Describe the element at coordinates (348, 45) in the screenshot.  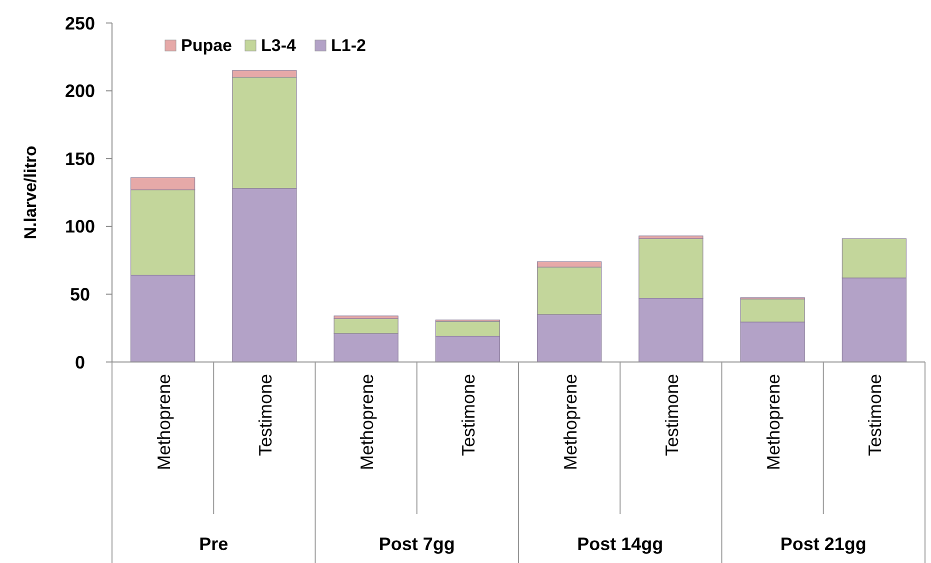
I see `legend-label: L1-2` at that location.